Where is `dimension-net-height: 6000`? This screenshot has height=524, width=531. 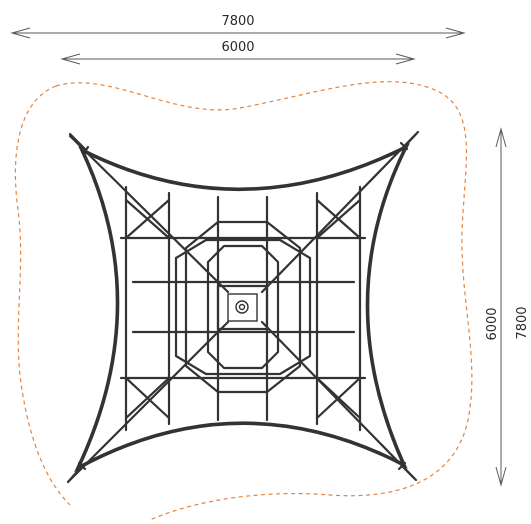 dimension-net-height: 6000 is located at coordinates (496, 307).